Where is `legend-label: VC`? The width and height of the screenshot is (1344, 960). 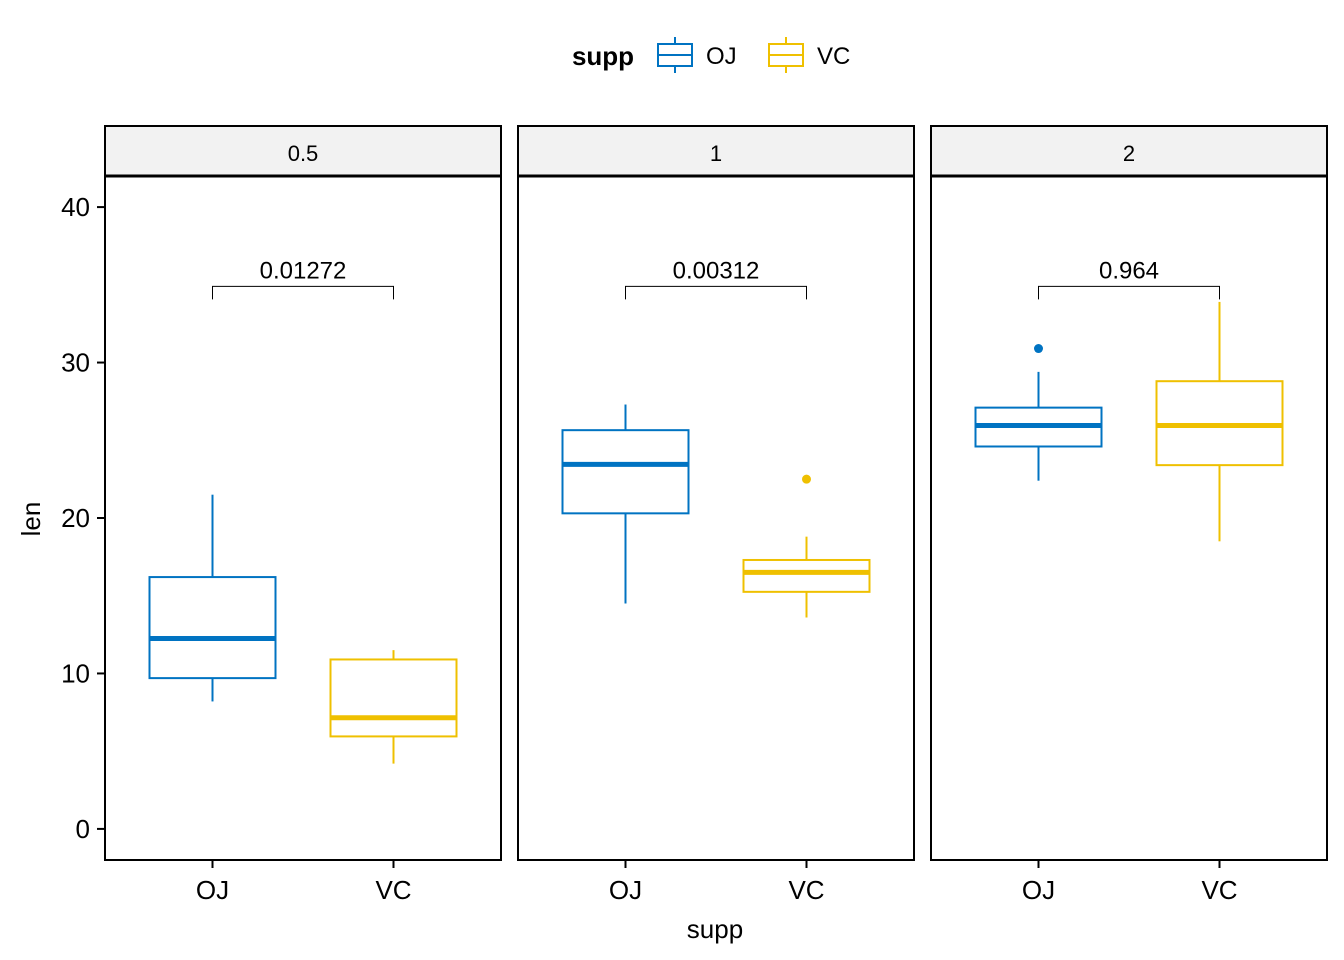 legend-label: VC is located at coordinates (833, 56).